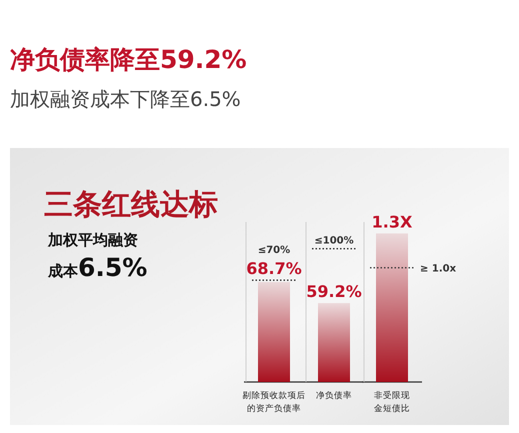  Describe the element at coordinates (125, 99) in the screenshot. I see `chart-subtitle: 加权融资成本下降至6.5%` at that location.